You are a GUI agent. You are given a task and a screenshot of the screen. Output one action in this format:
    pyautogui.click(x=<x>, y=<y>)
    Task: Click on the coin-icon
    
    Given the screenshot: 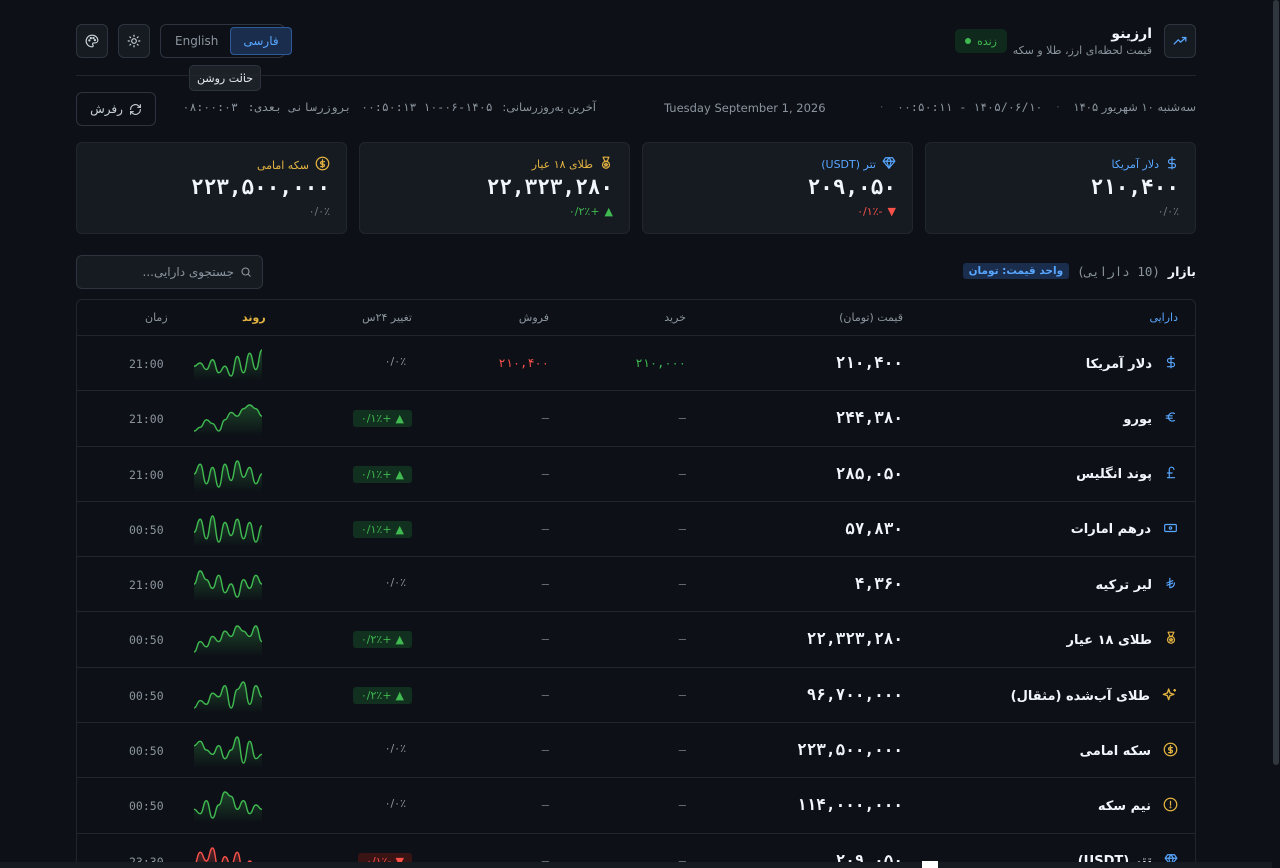 What is the action you would take?
    pyautogui.click(x=322, y=165)
    